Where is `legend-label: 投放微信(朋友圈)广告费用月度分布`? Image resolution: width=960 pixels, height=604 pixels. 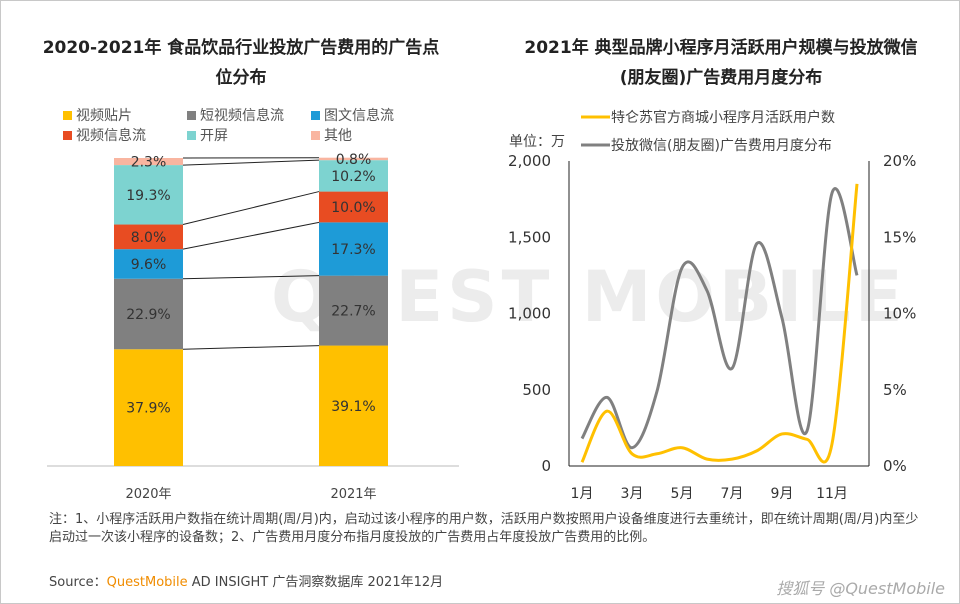 legend-label: 投放微信(朋友圈)广告费用月度分布 is located at coordinates (721, 146).